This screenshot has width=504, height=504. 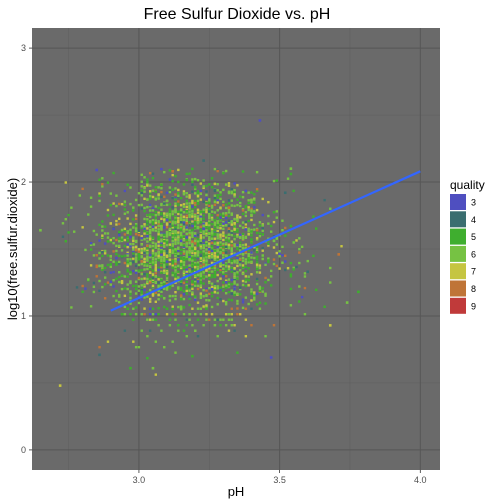 What do you see at coordinates (420, 480) in the screenshot?
I see `x-tick-label: 4.0` at bounding box center [420, 480].